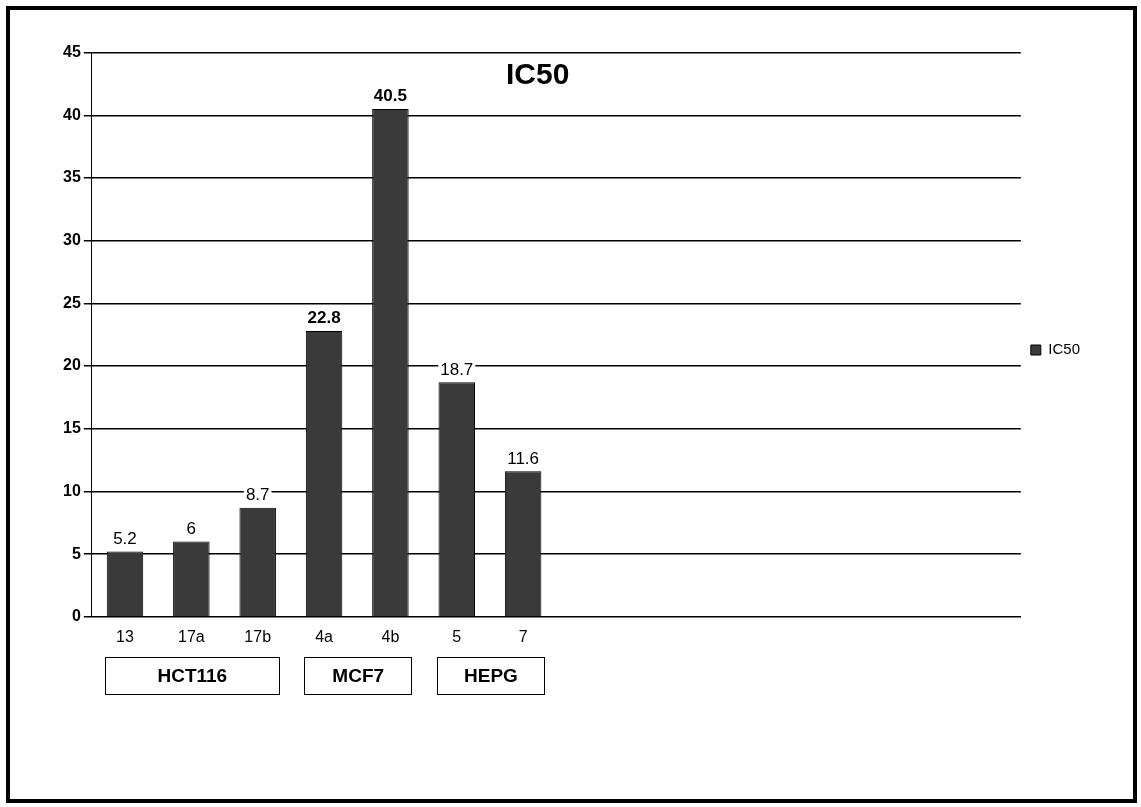 This screenshot has width=1141, height=807. Describe the element at coordinates (538, 73) in the screenshot. I see `chart-title: IC50` at that location.